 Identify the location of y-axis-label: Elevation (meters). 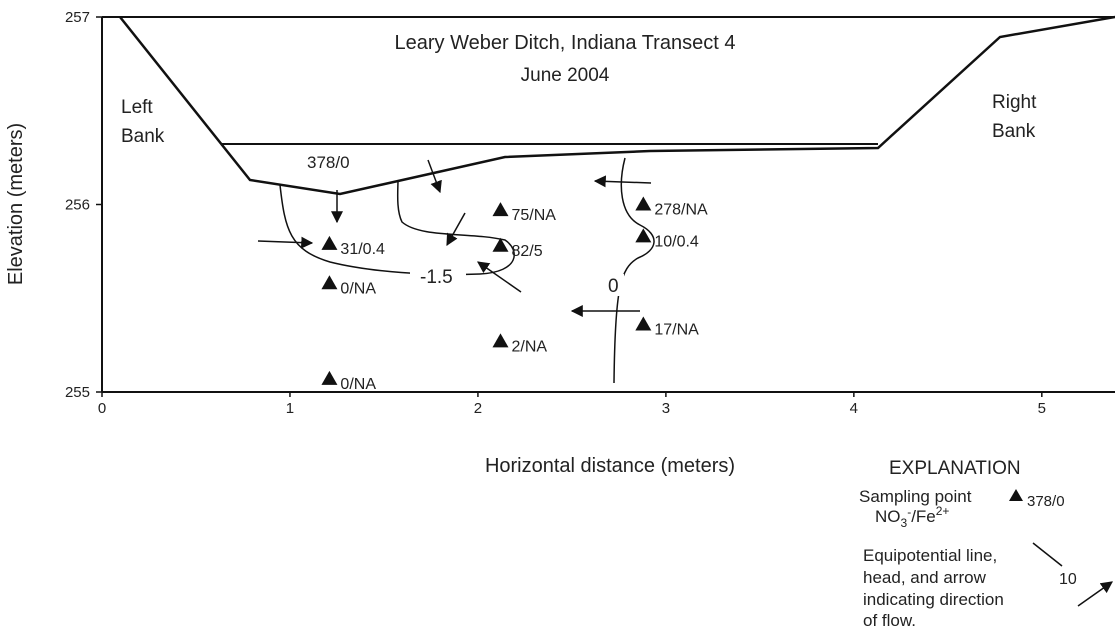
(16, 204).